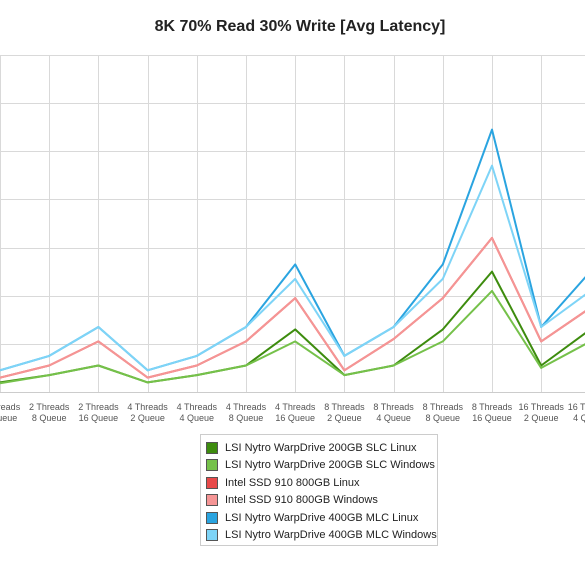  Describe the element at coordinates (292, 482) in the screenshot. I see `legend-label: Intel SSD 910 800GB Linux` at that location.